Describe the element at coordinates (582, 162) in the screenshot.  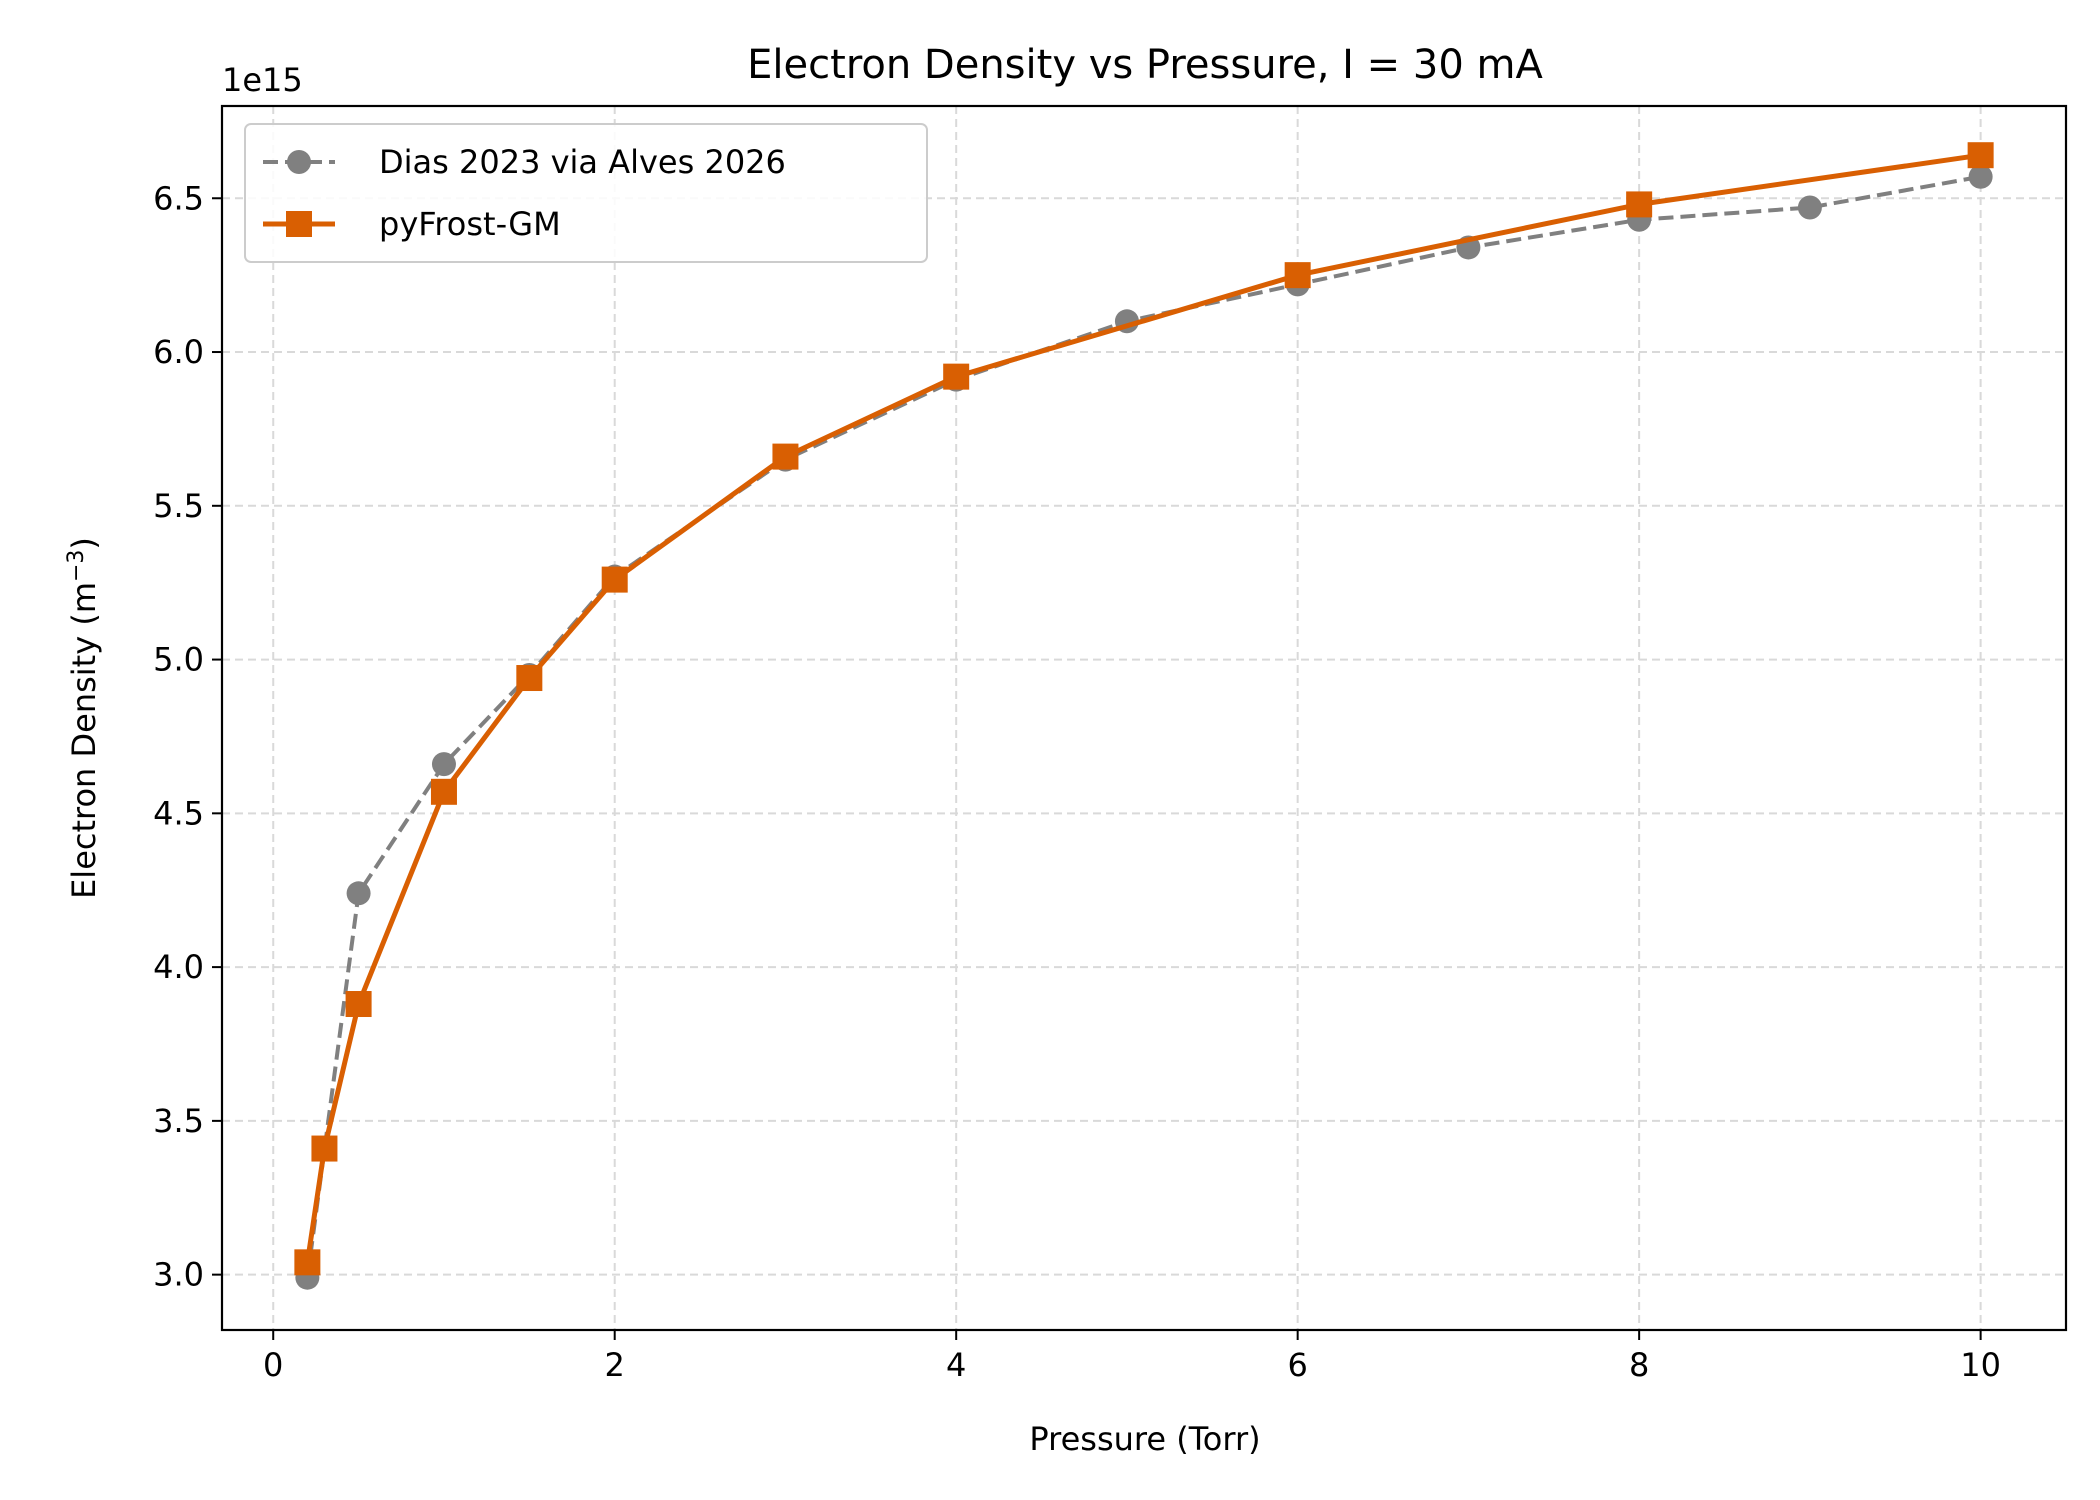
I see `legend-label: Dias 2023 via Alves 2026` at that location.